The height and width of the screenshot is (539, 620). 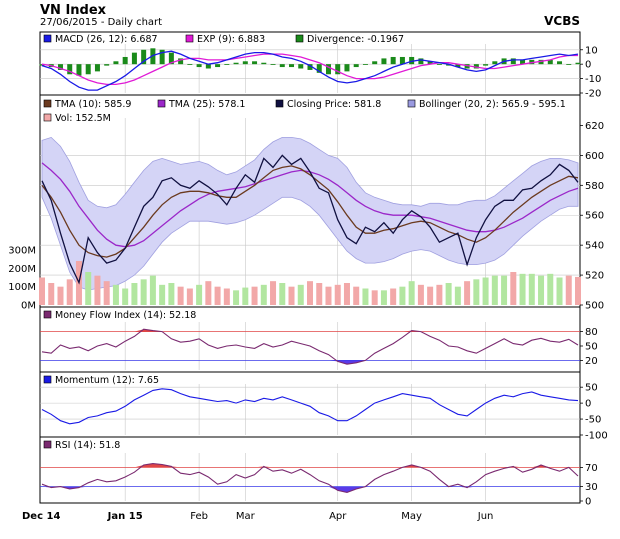 I want to click on y-tick-label: 80, so click(x=591, y=332).